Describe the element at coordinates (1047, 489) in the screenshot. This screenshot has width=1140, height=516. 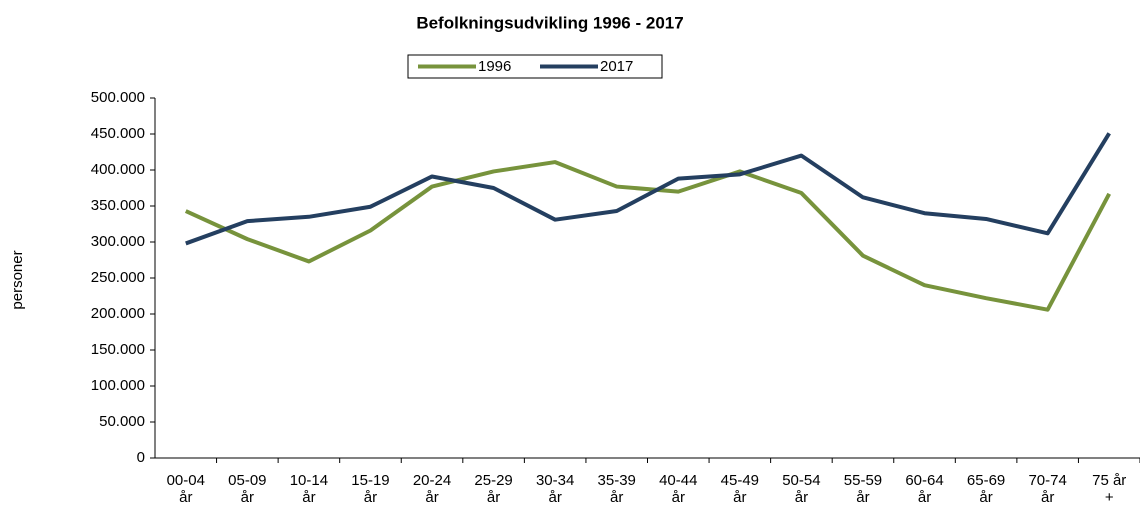
I see `x-tick-label: 70-74 år` at that location.